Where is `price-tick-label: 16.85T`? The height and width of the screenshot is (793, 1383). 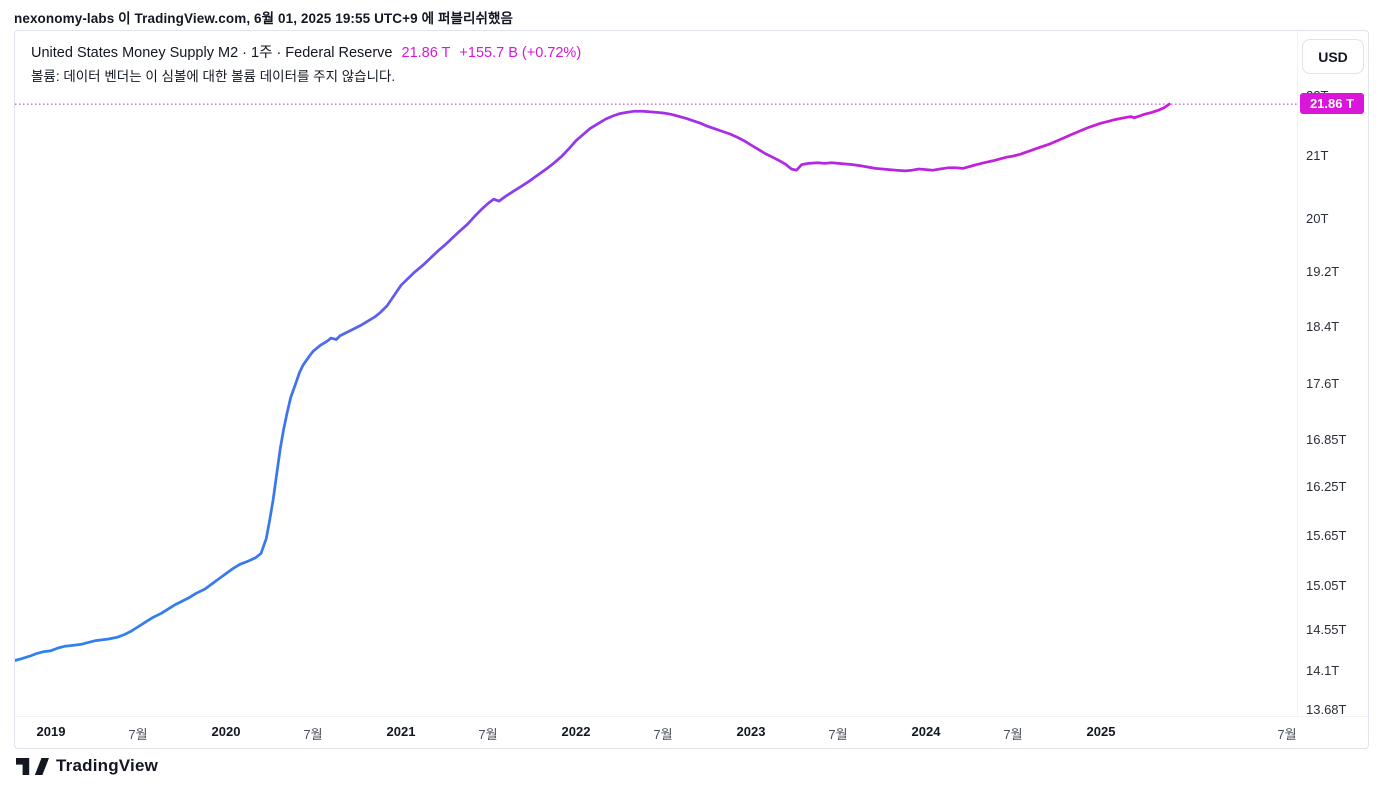
price-tick-label: 16.85T is located at coordinates (1326, 440).